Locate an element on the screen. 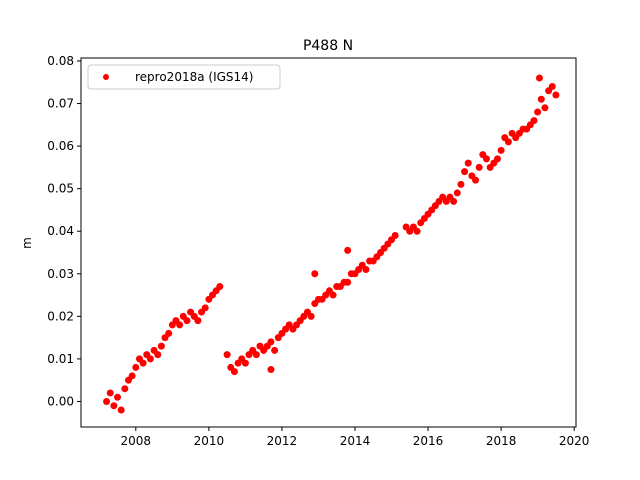  y-tick-label: 0.05 is located at coordinates (60, 189).